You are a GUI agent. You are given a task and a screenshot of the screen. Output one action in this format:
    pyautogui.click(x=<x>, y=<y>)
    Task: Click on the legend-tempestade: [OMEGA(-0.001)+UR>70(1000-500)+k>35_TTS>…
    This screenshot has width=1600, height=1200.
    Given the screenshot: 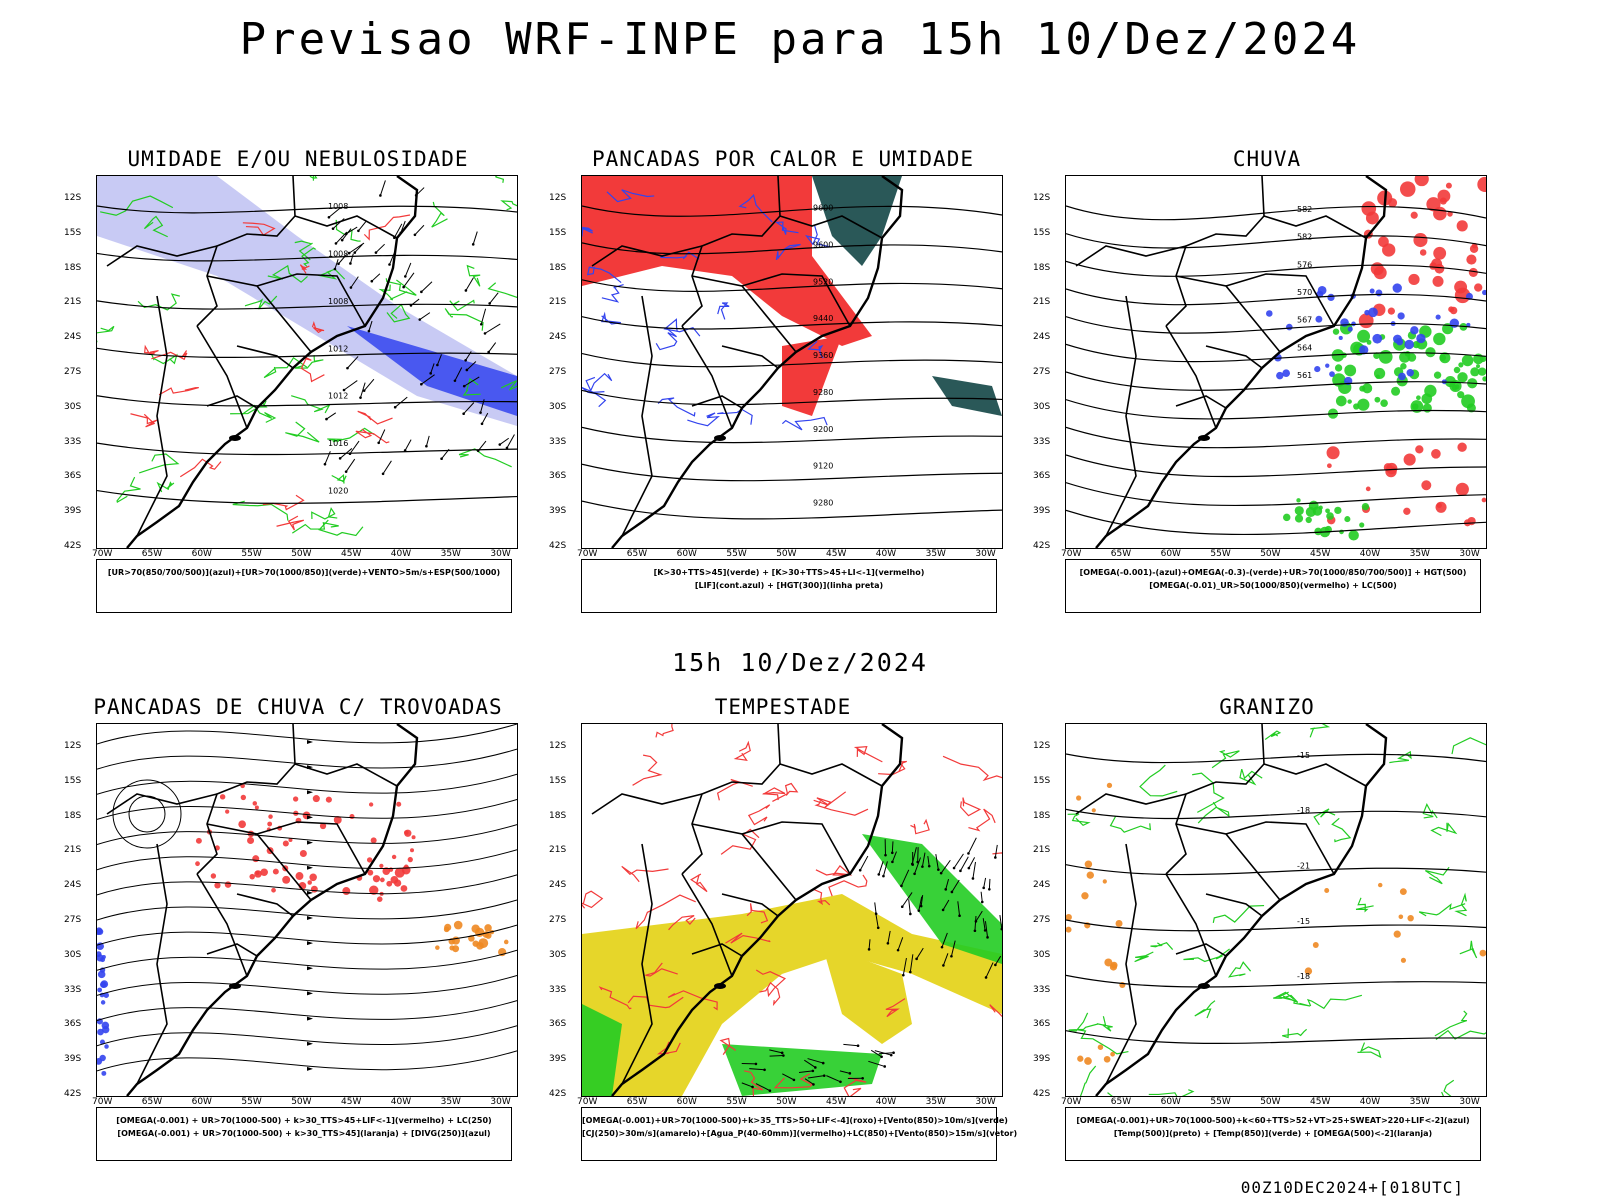 What is the action you would take?
    pyautogui.click(x=799, y=1134)
    